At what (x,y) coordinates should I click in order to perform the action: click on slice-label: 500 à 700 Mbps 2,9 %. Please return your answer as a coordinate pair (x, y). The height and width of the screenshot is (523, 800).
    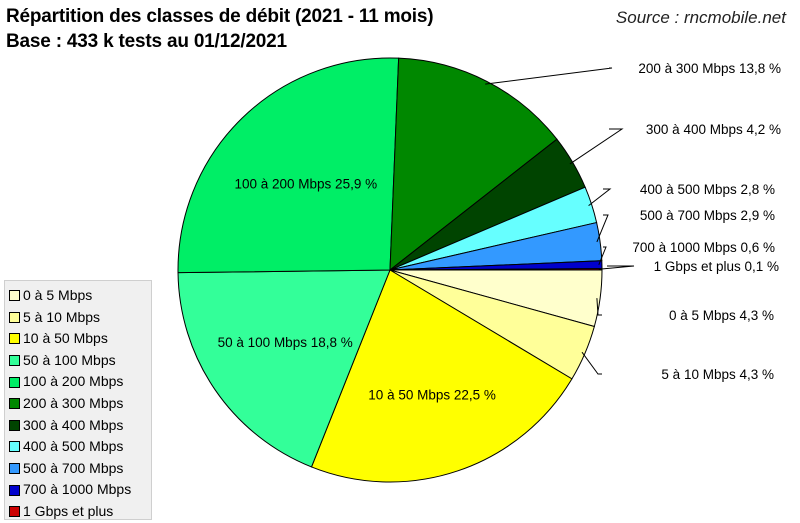
    Looking at the image, I should click on (707, 215).